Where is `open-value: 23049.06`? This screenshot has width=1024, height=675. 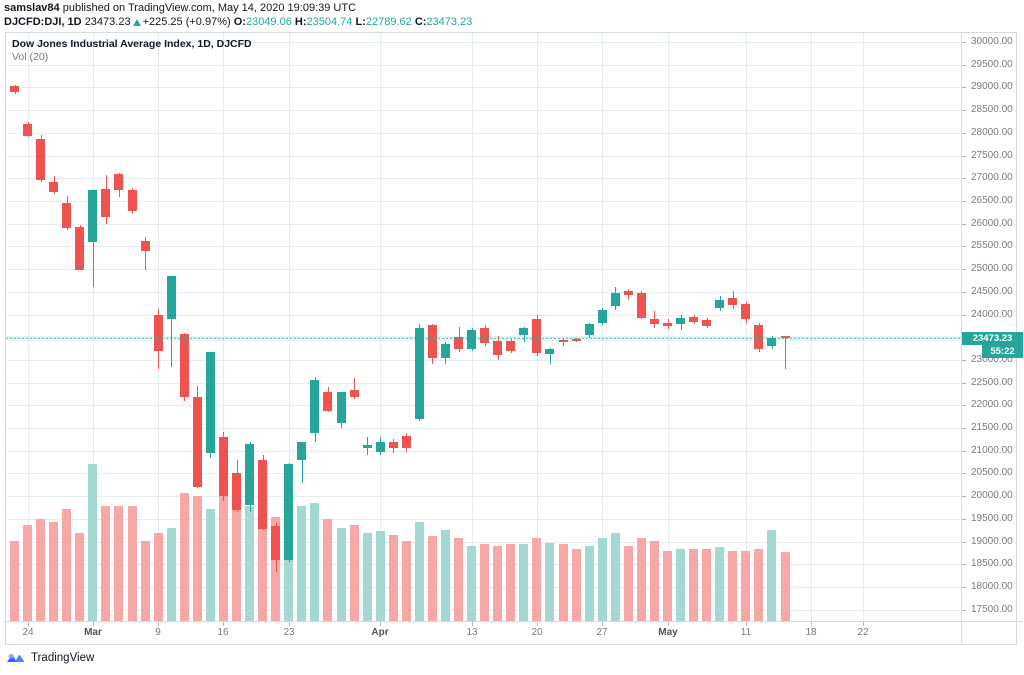 open-value: 23049.06 is located at coordinates (268, 22).